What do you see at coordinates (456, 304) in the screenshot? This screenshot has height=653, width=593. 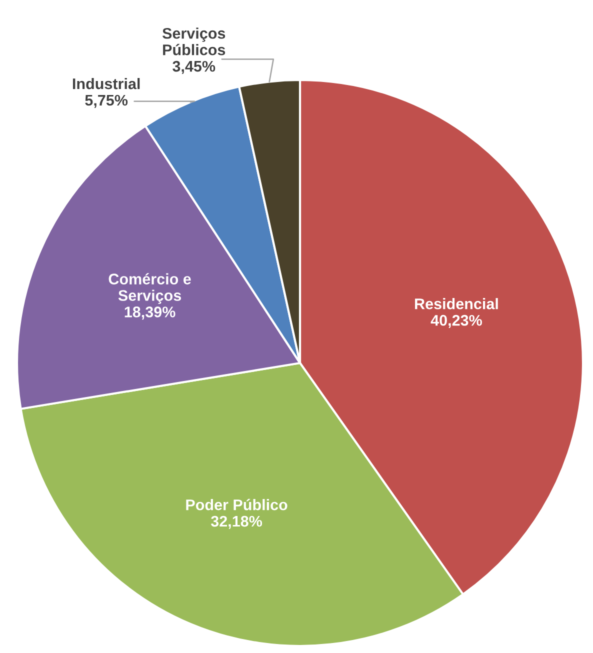 I see `slice-label: Residencial` at bounding box center [456, 304].